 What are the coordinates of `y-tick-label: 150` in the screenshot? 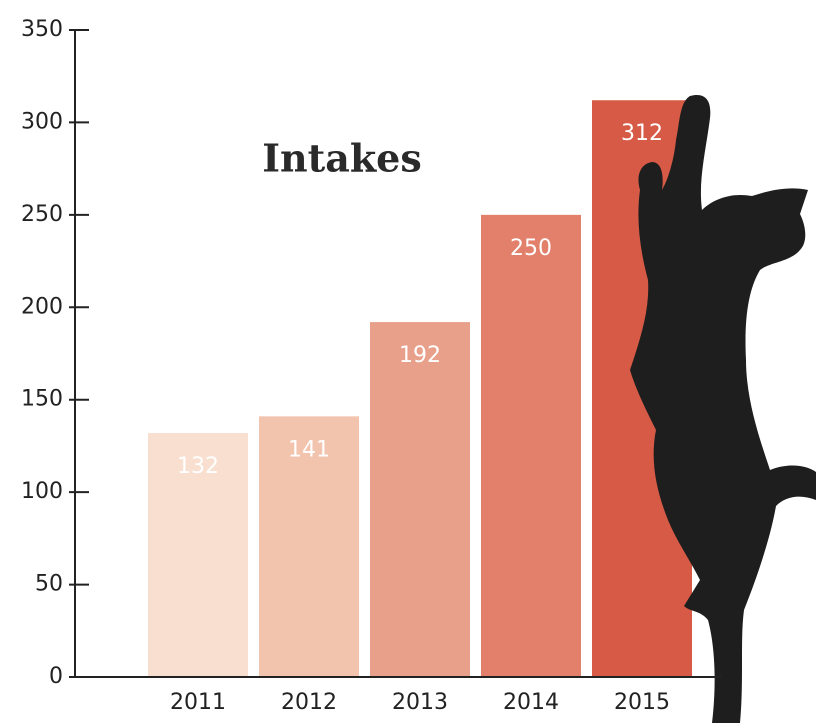 It's located at (42, 399).